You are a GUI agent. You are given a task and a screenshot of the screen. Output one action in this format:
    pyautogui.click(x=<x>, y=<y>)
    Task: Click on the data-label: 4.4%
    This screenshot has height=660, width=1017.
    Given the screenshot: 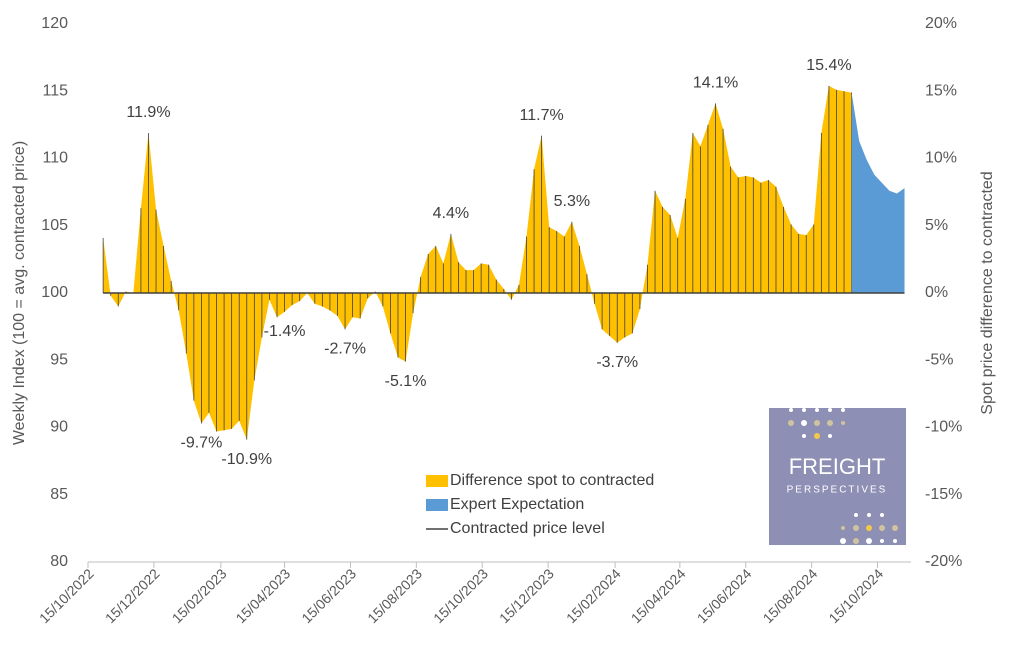 What is the action you would take?
    pyautogui.click(x=451, y=213)
    